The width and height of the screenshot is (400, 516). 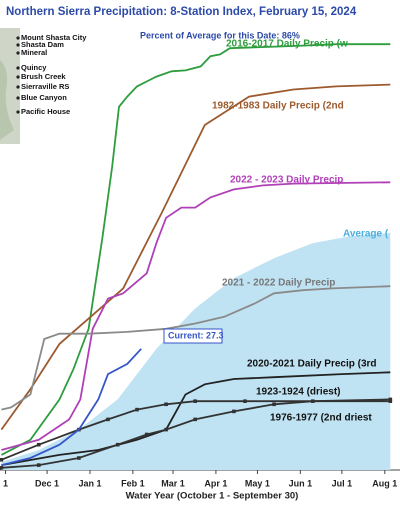 I want to click on series-line, so click(x=71, y=407).